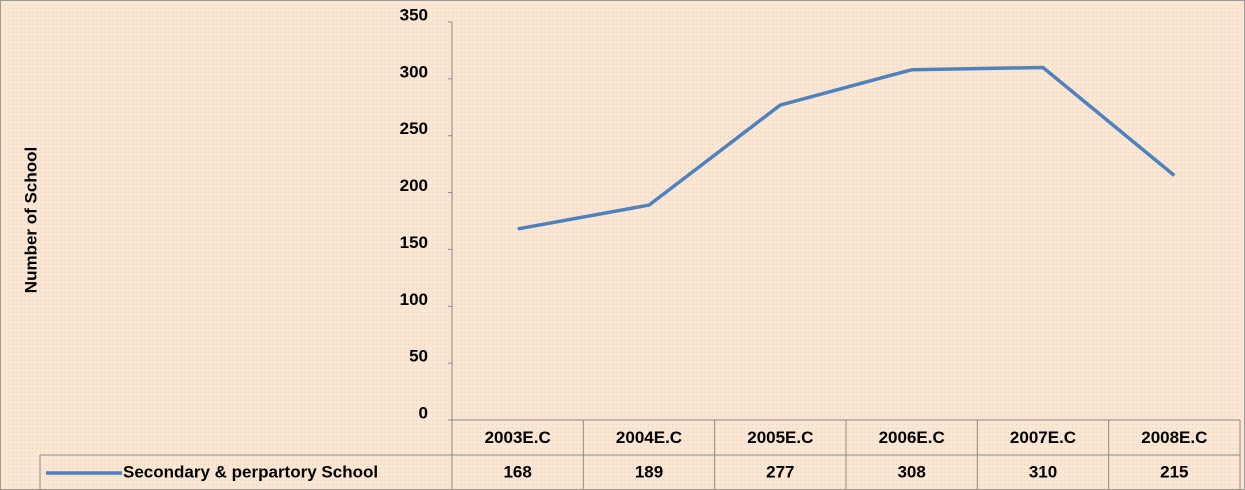 Image resolution: width=1245 pixels, height=490 pixels. Describe the element at coordinates (912, 437) in the screenshot. I see `x-tick-label: 2006E.C` at that location.